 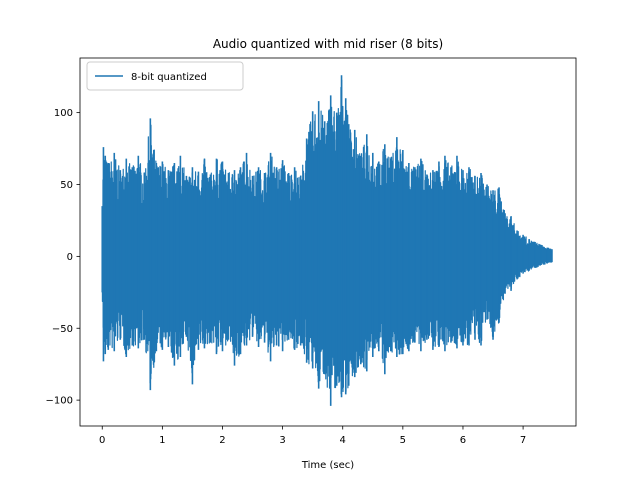 I want to click on y-tick-label: 100, so click(x=63, y=113).